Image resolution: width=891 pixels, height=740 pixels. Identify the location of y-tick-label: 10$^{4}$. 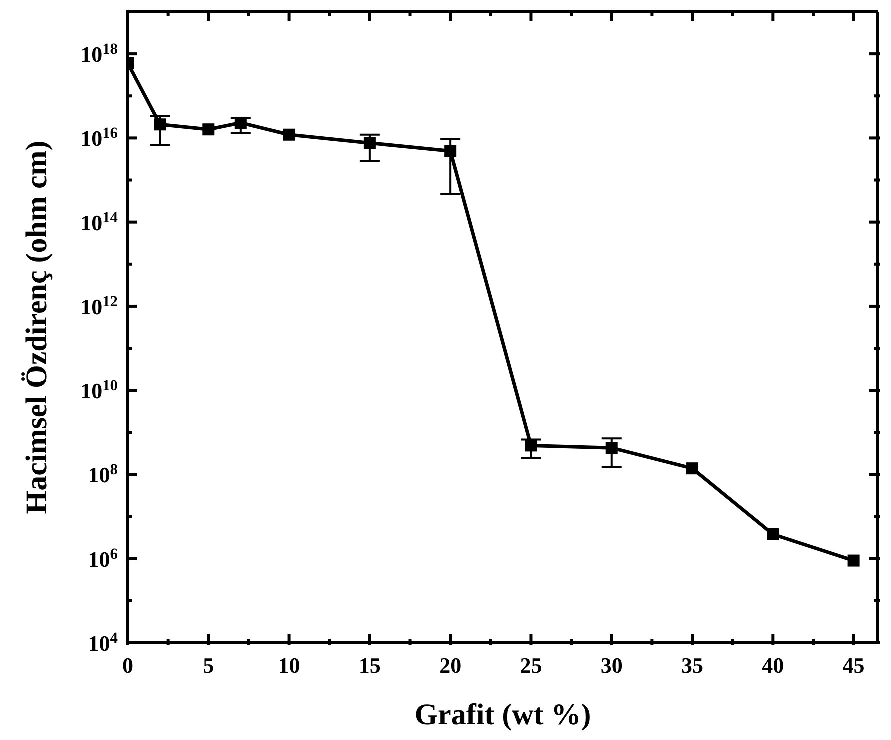
(103, 643).